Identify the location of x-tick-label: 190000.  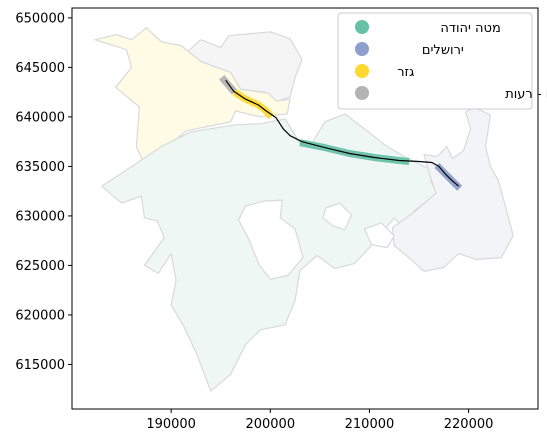
(171, 424).